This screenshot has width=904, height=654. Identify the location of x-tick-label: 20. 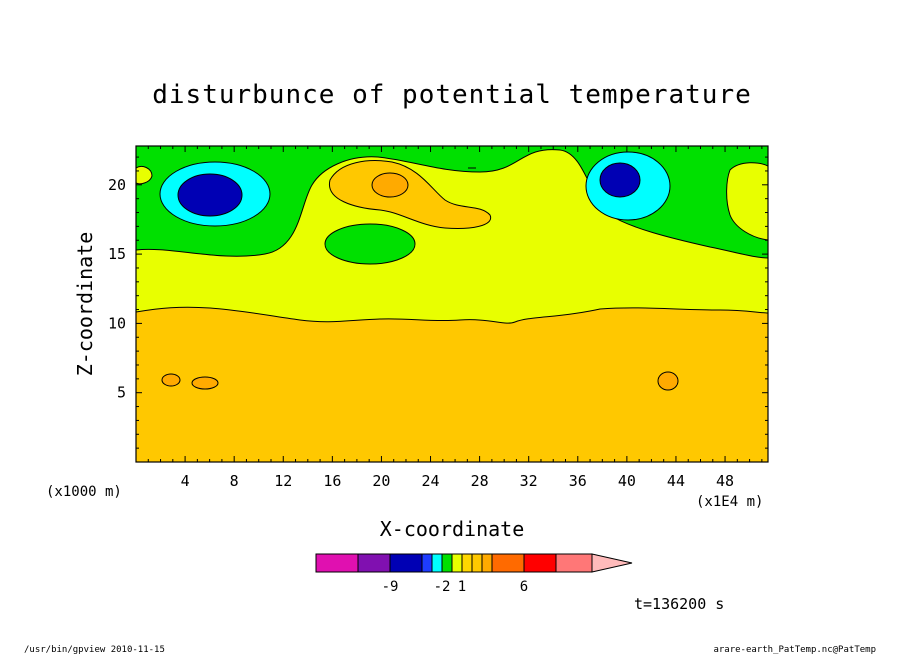
(381, 481).